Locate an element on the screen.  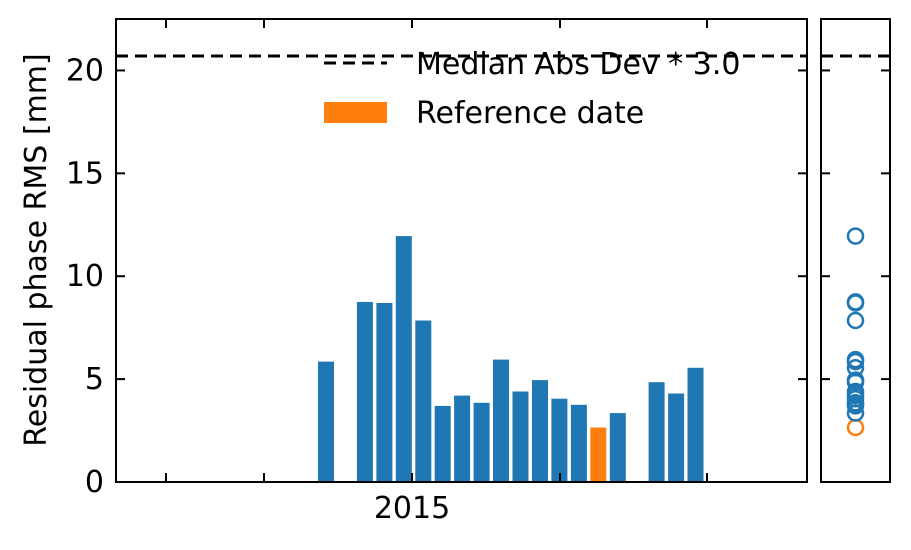
x-tick-label: 2015 is located at coordinates (412, 508).